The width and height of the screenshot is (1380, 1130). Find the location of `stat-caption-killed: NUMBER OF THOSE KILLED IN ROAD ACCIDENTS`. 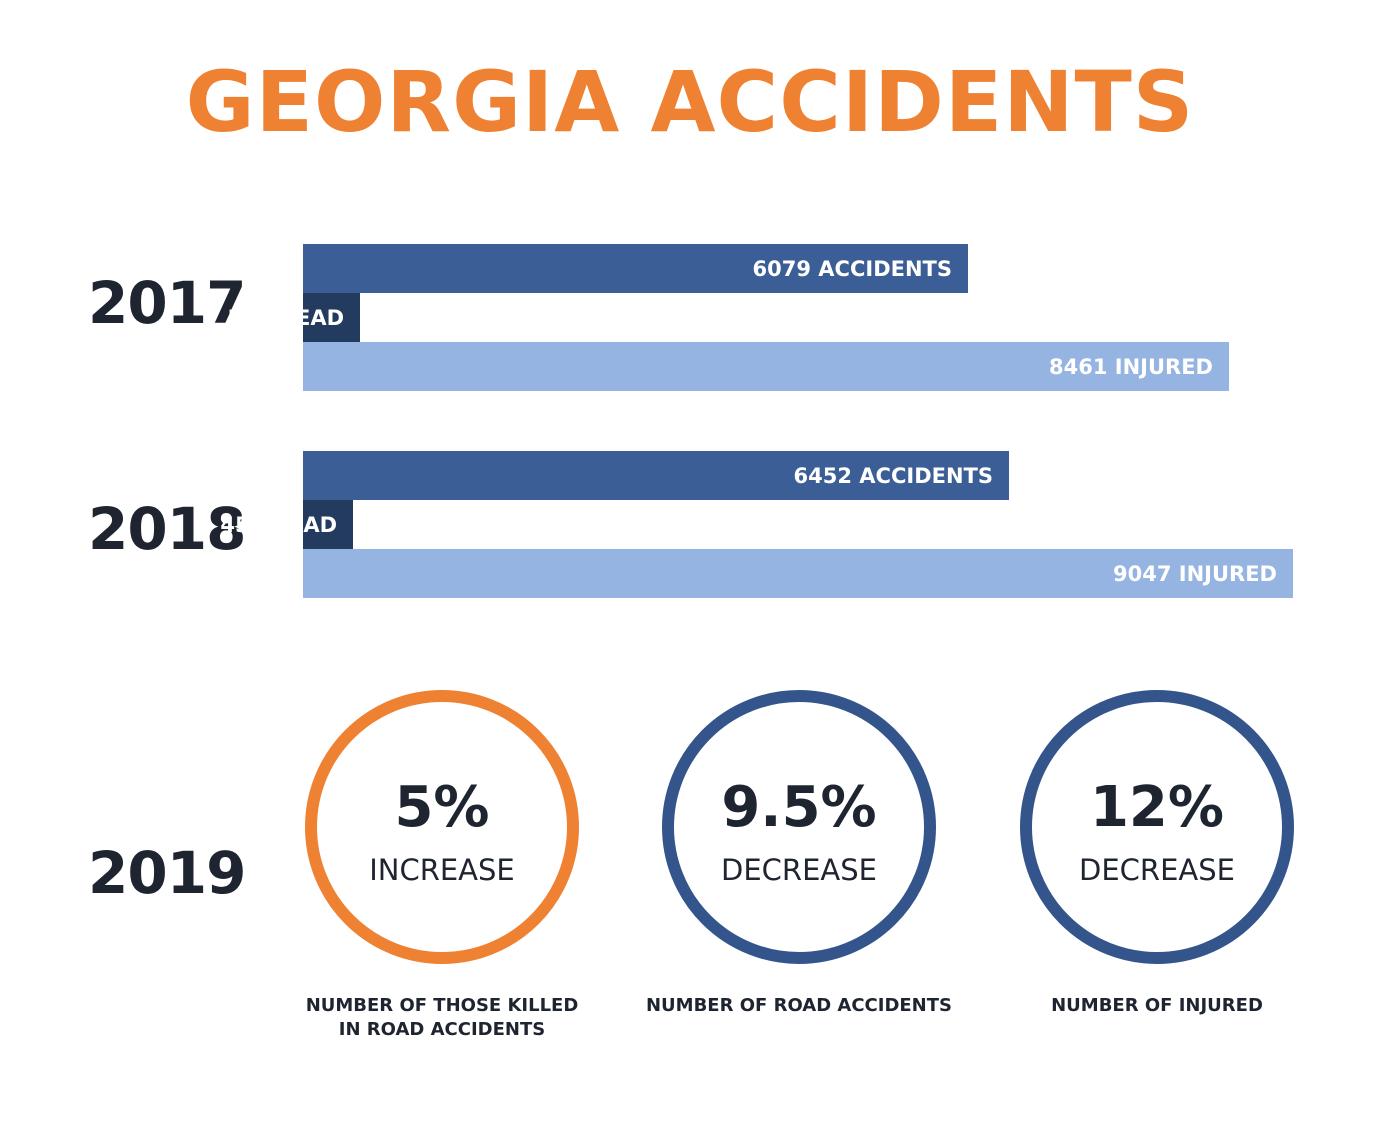

stat-caption-killed: NUMBER OF THOSE KILLED IN ROAD ACCIDENTS is located at coordinates (442, 1018).